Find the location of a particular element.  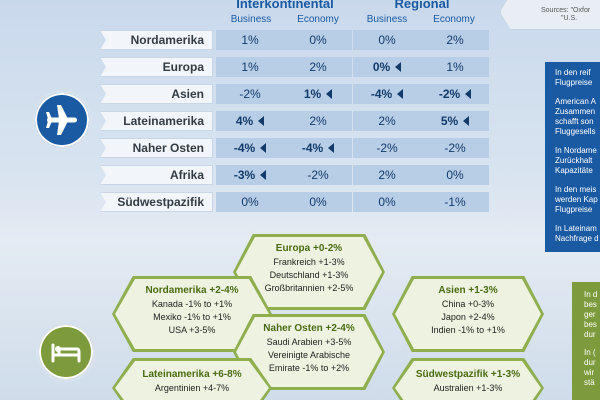

cell-suedwestpazifik-inter-business: 0% is located at coordinates (250, 202).